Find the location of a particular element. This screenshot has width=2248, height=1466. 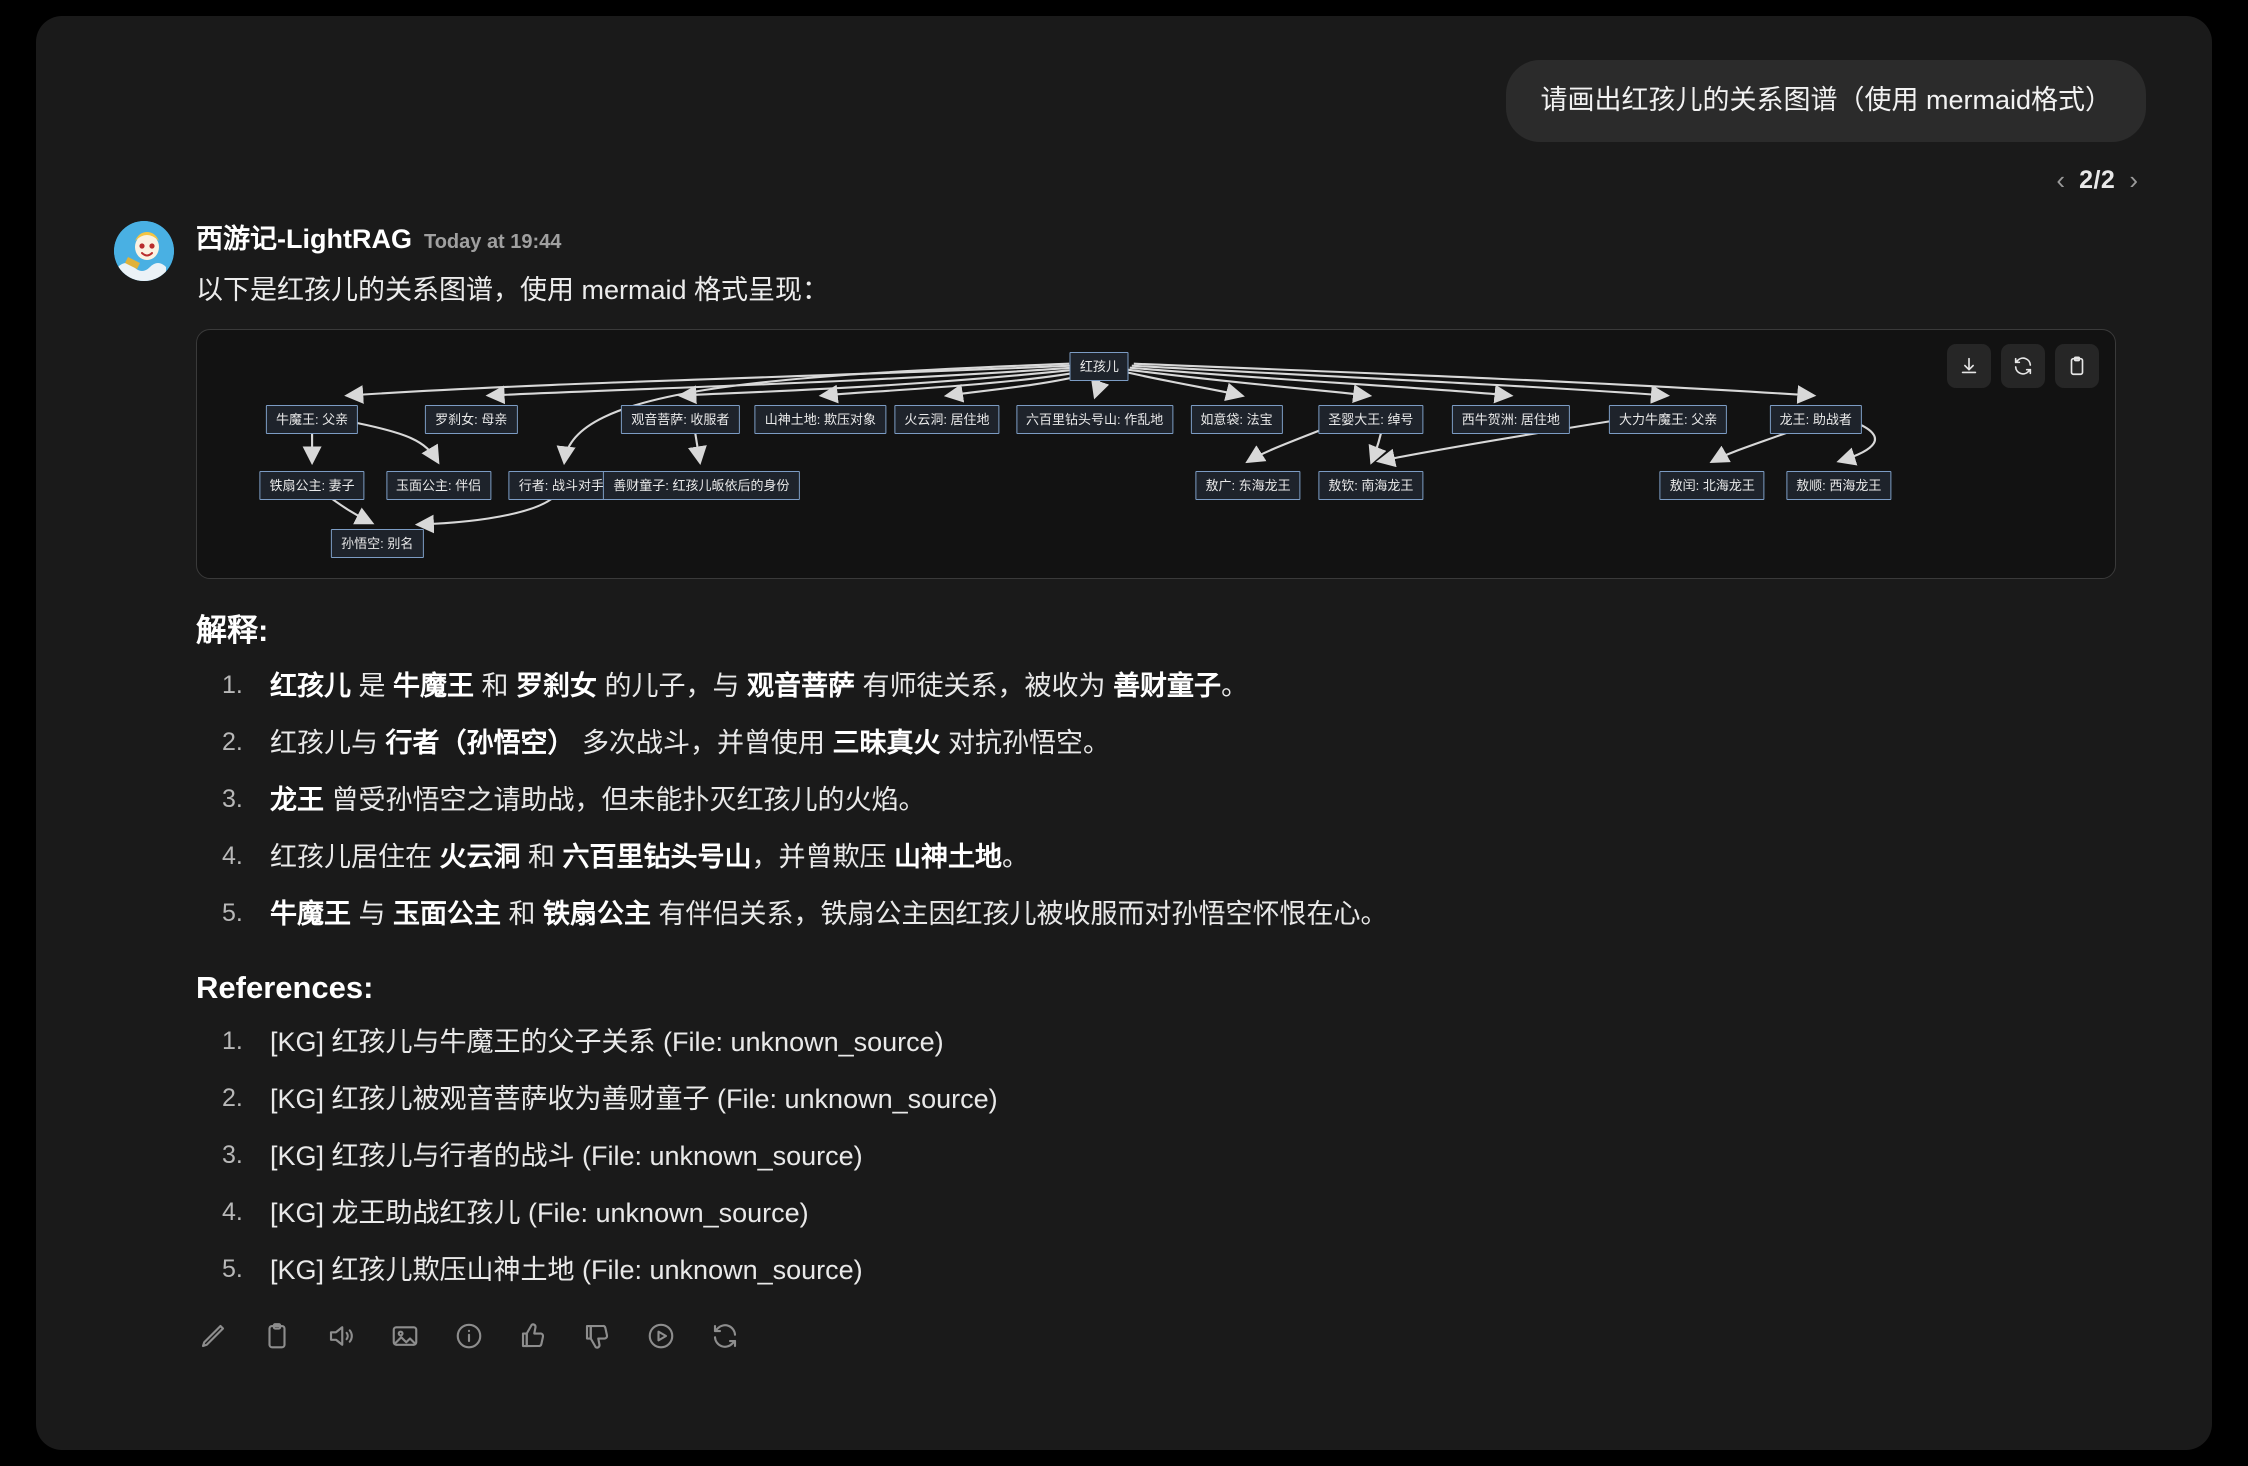

info-icon is located at coordinates (469, 1336).